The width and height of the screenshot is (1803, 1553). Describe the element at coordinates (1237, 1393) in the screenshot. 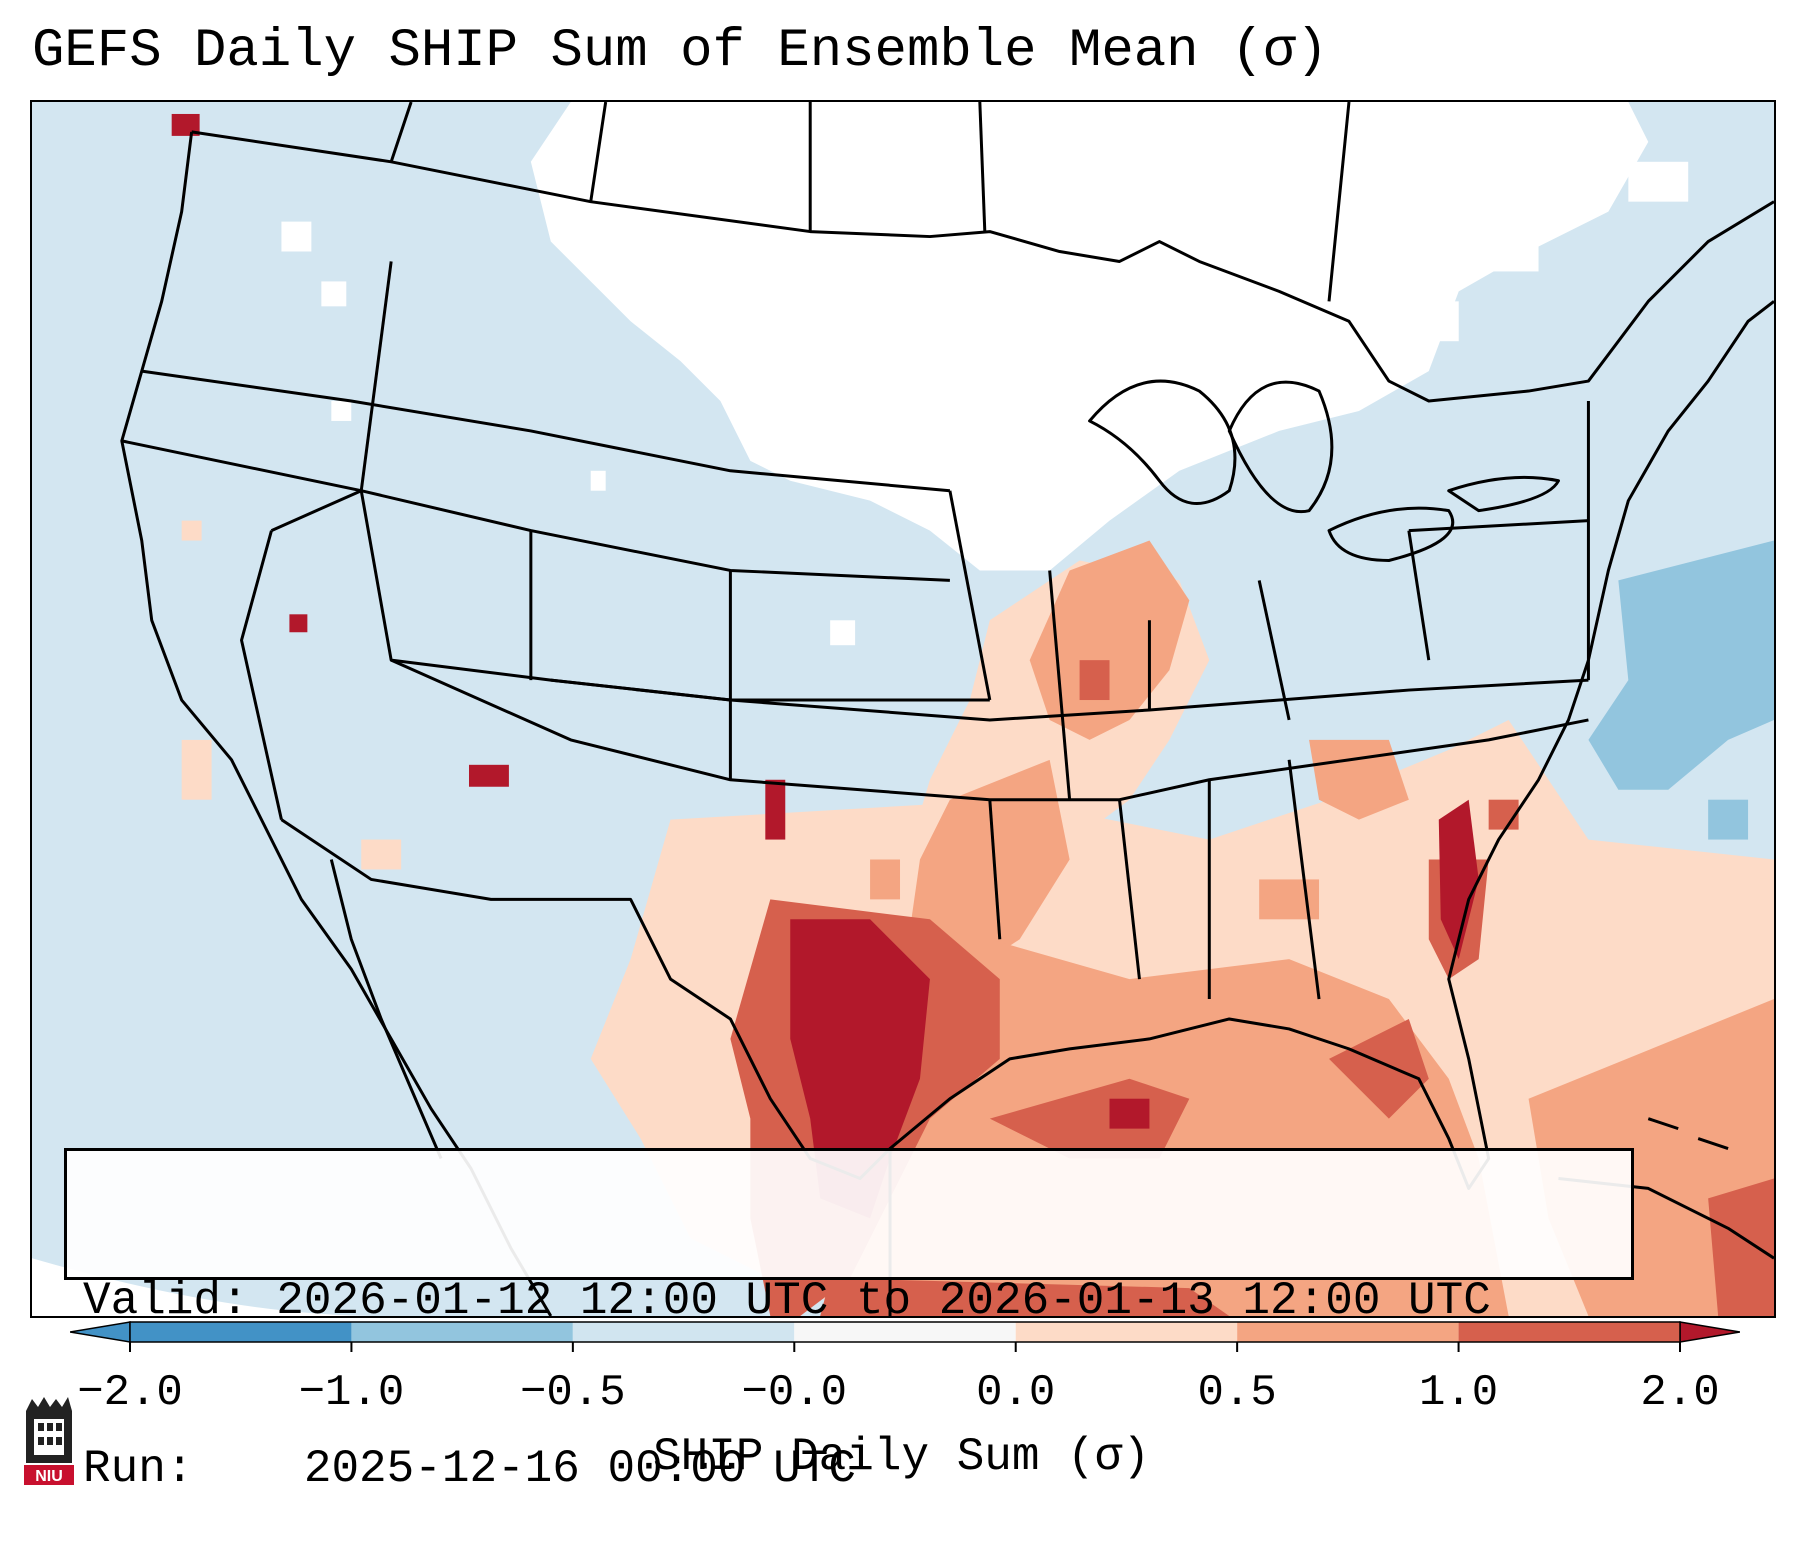

I see `colorbar-tick-label: 0.5` at that location.